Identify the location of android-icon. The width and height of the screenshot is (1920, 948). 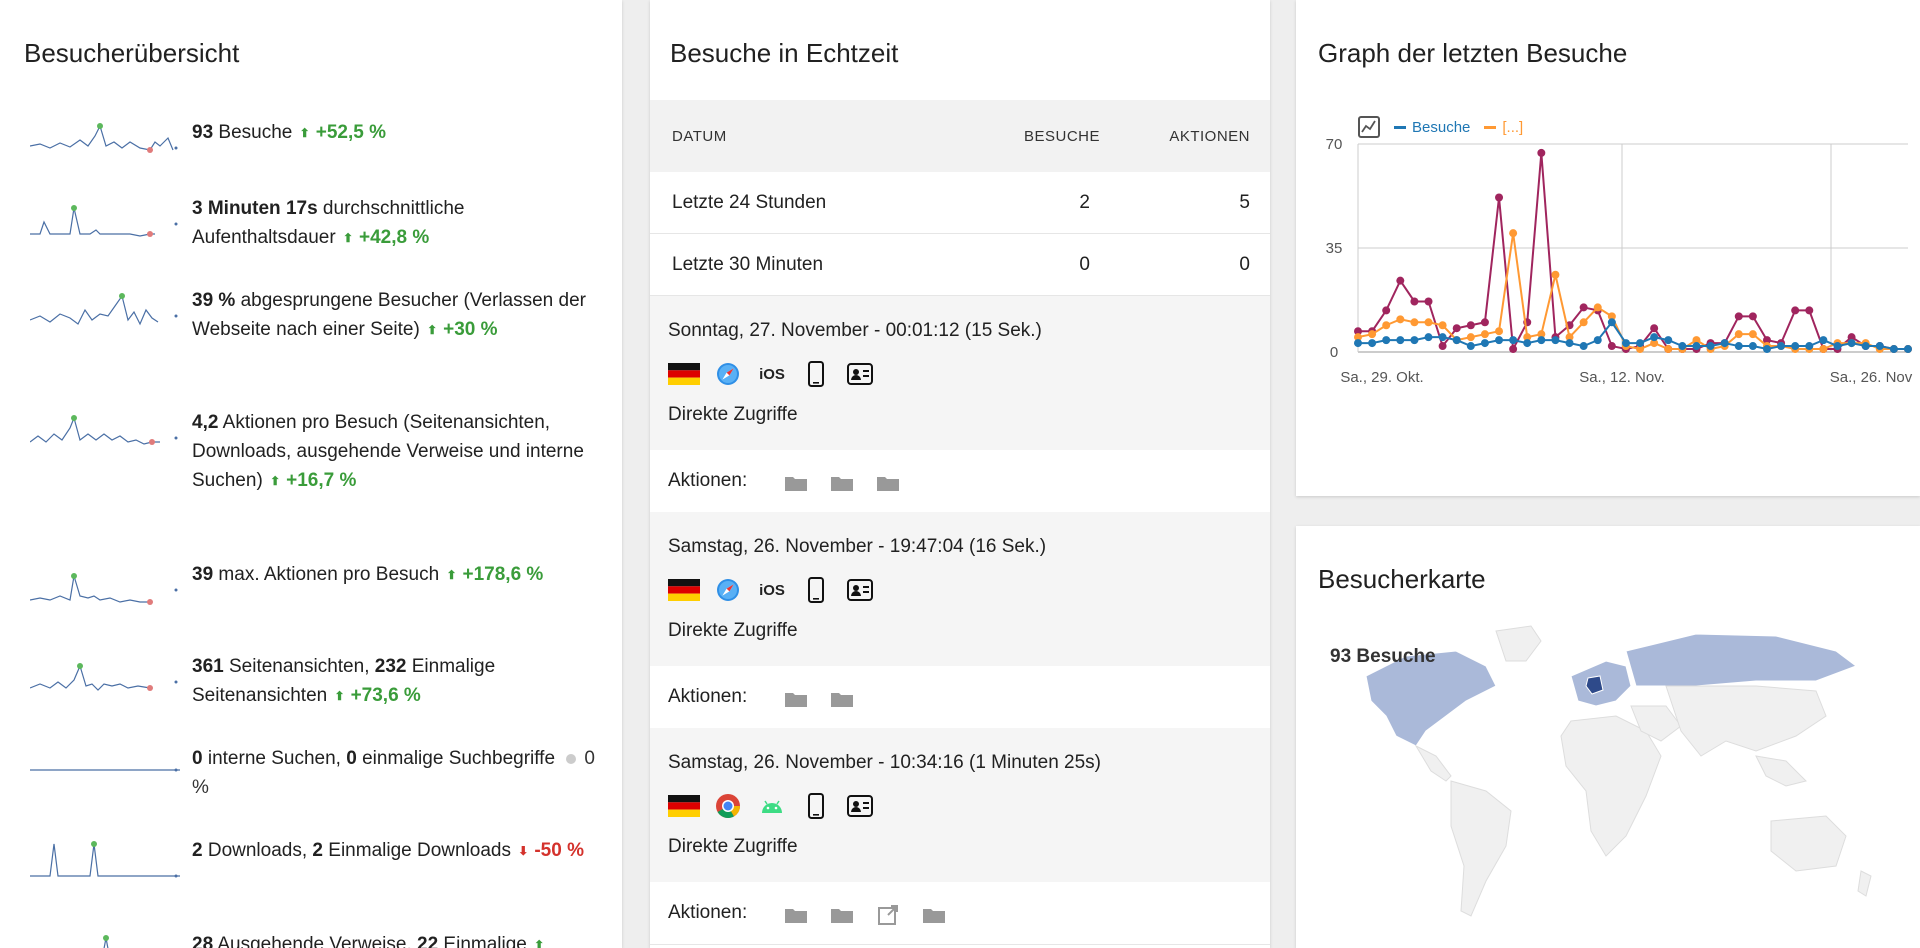
(772, 806).